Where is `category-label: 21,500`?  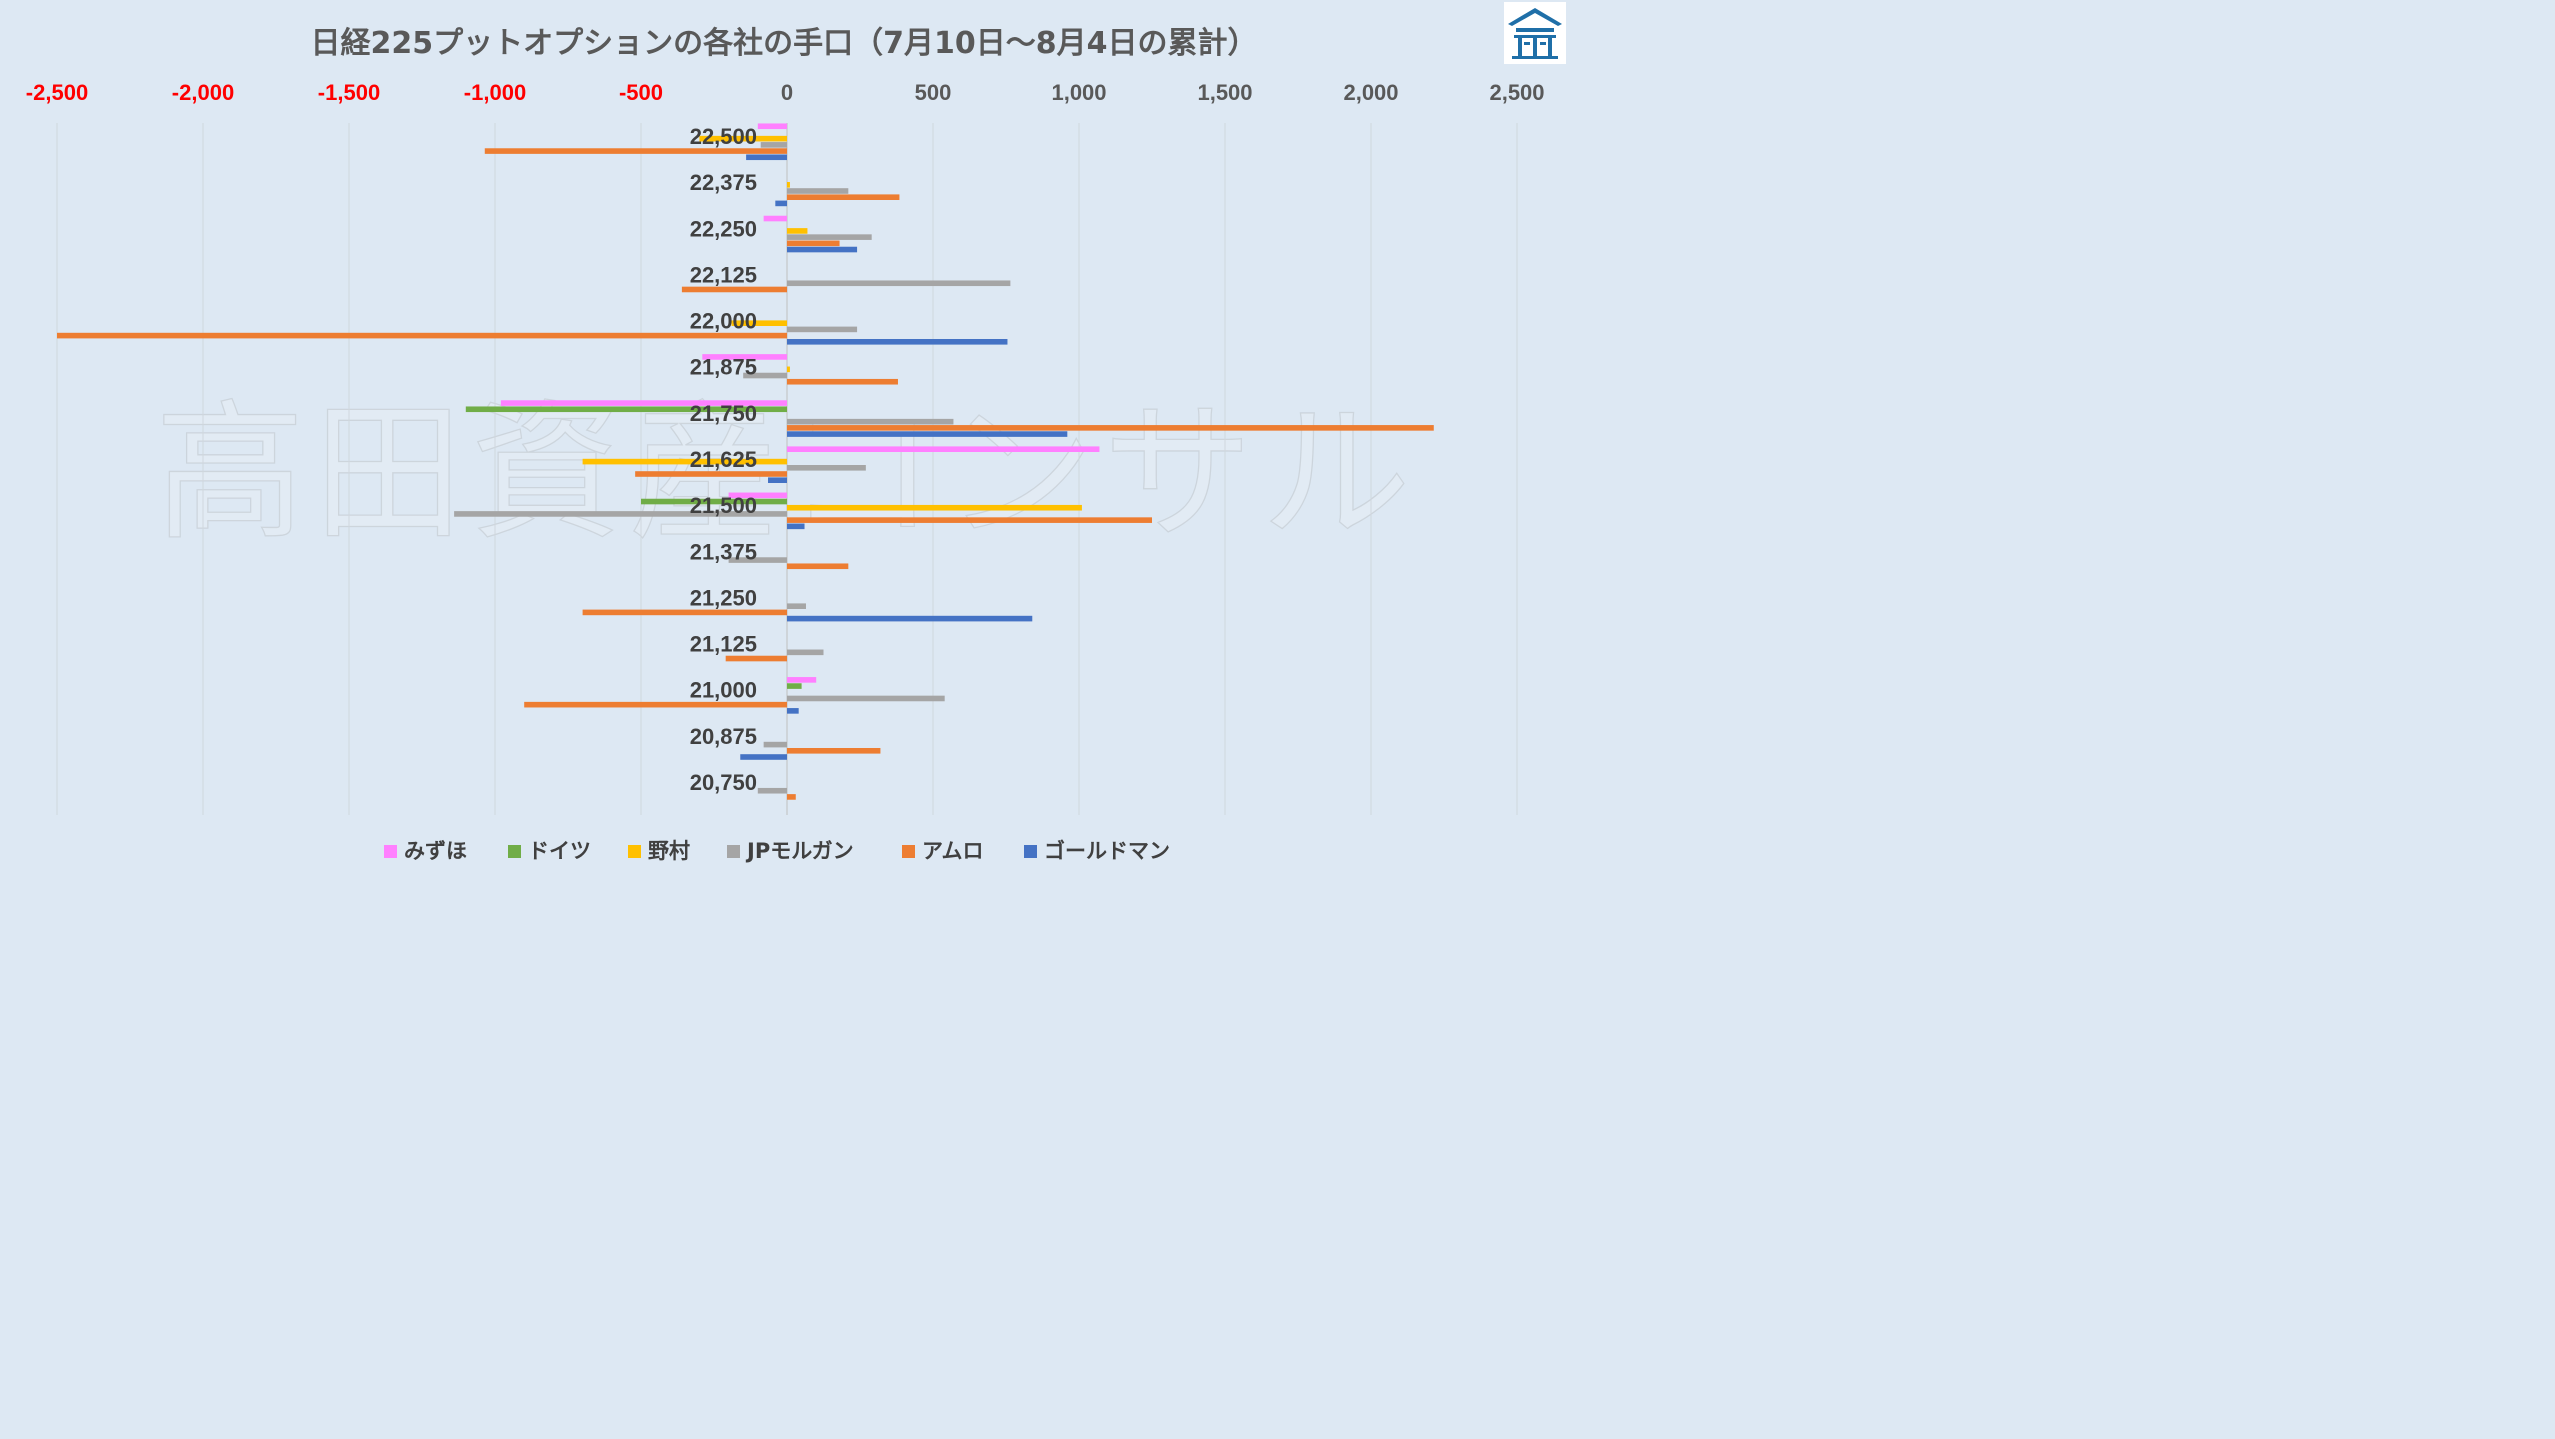
category-label: 21,500 is located at coordinates (723, 505).